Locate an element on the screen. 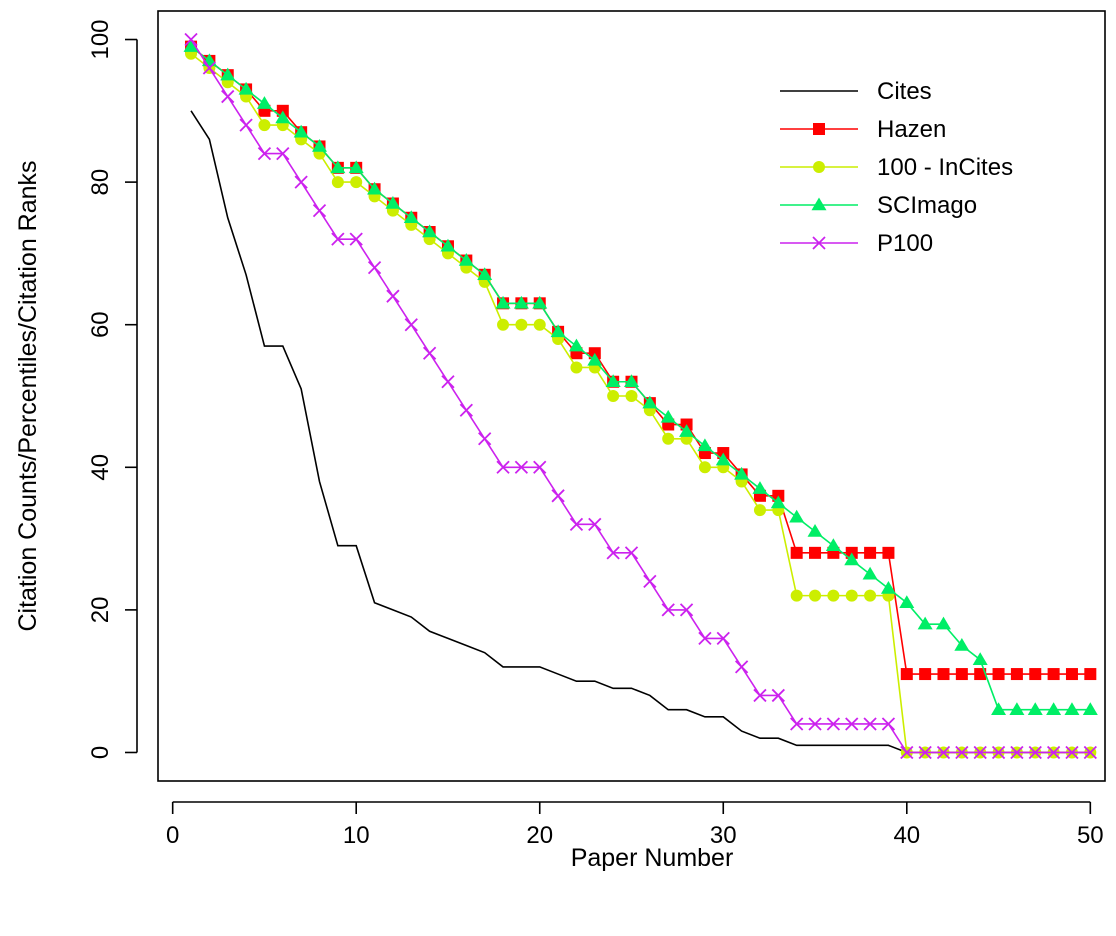 This screenshot has height=936, width=1116. legend-item-100-incites: 100 - InCites is located at coordinates (896, 167).